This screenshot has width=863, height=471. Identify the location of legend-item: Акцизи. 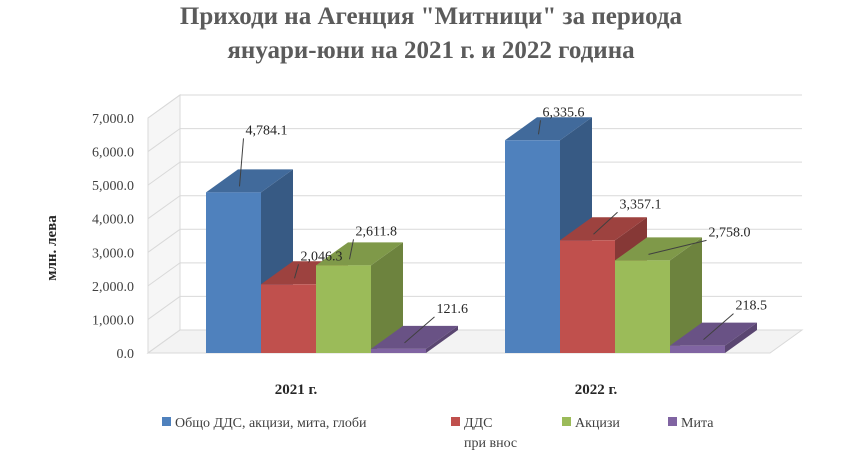
(591, 423).